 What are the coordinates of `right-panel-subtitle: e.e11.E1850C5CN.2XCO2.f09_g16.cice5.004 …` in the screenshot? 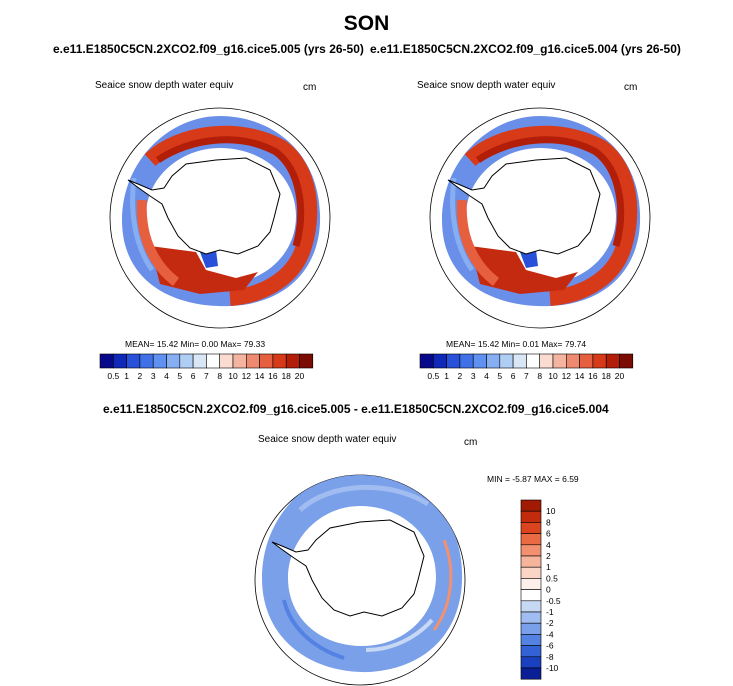 It's located at (525, 49).